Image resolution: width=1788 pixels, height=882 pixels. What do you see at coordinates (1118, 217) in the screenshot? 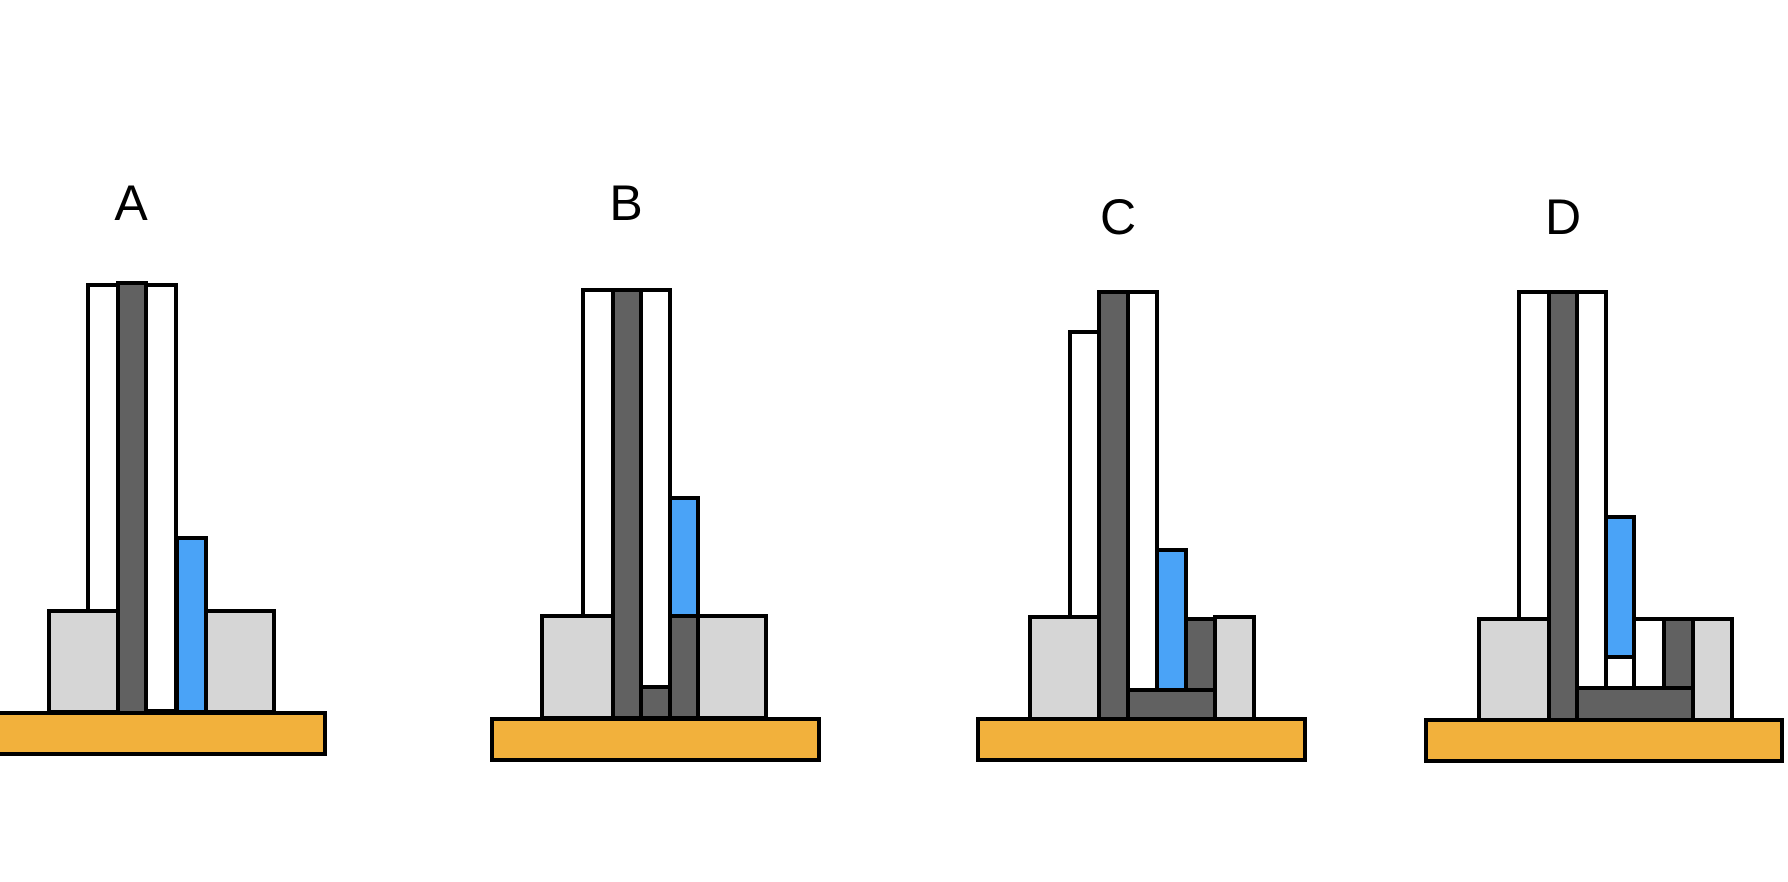
I see `panel-c-label: C` at bounding box center [1118, 217].